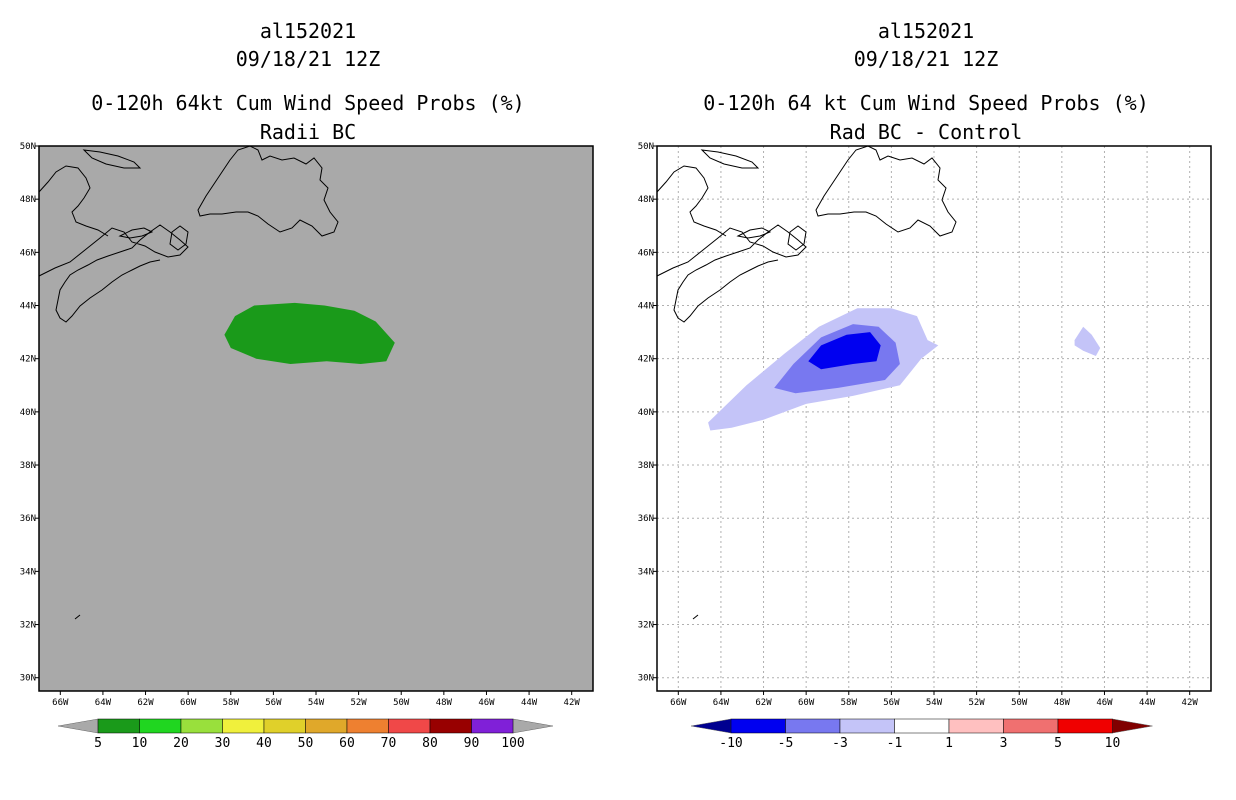  Describe the element at coordinates (895, 743) in the screenshot. I see `colorbar-label: -1` at that location.